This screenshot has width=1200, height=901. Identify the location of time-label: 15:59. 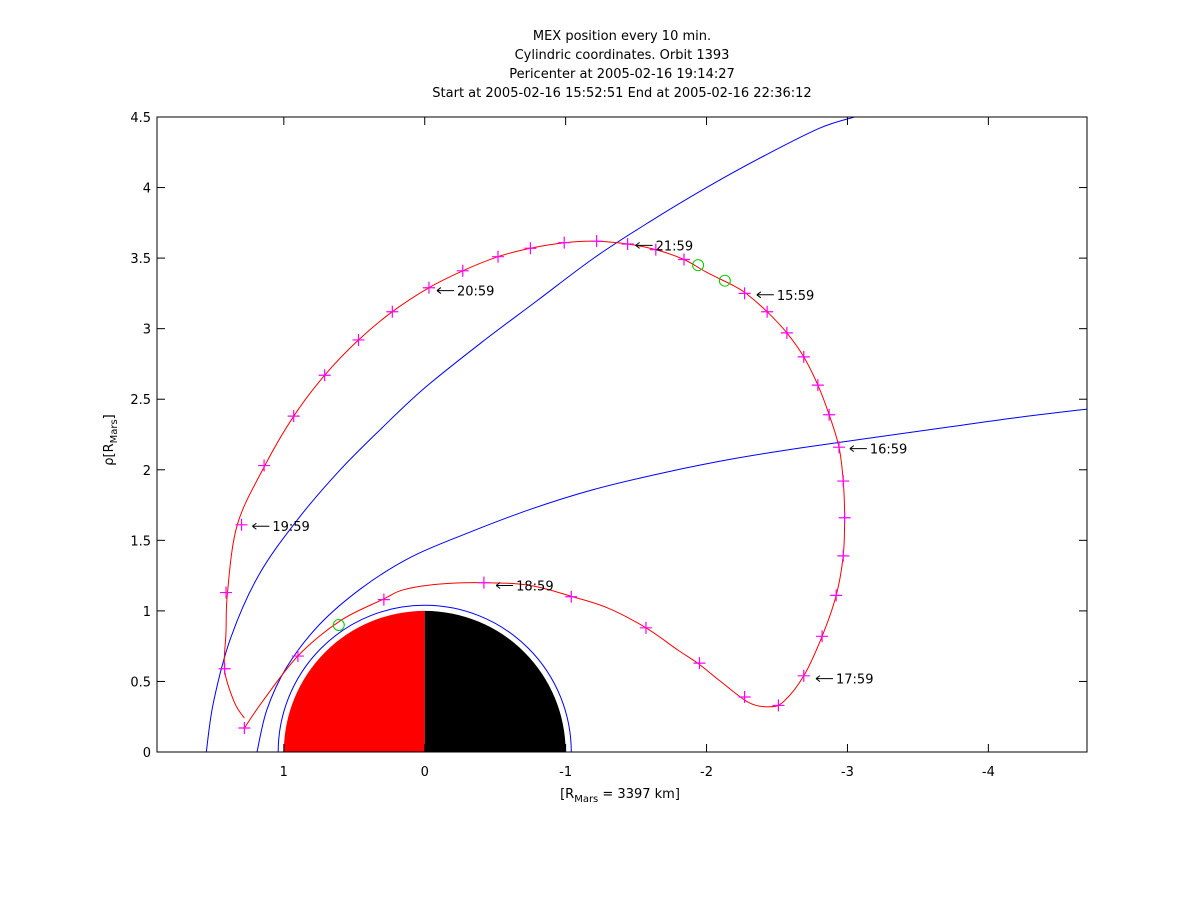
(795, 296).